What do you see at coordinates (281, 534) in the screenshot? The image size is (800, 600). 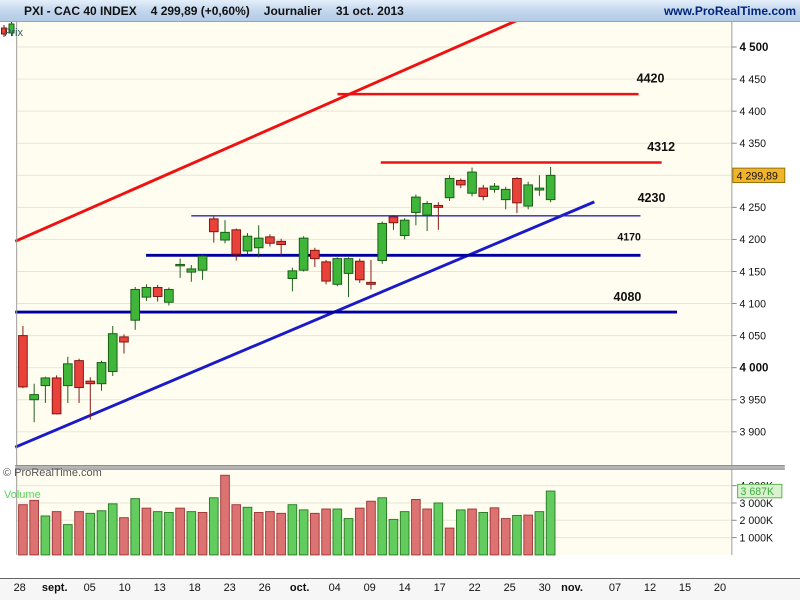 I see `volume-bar-27/09` at bounding box center [281, 534].